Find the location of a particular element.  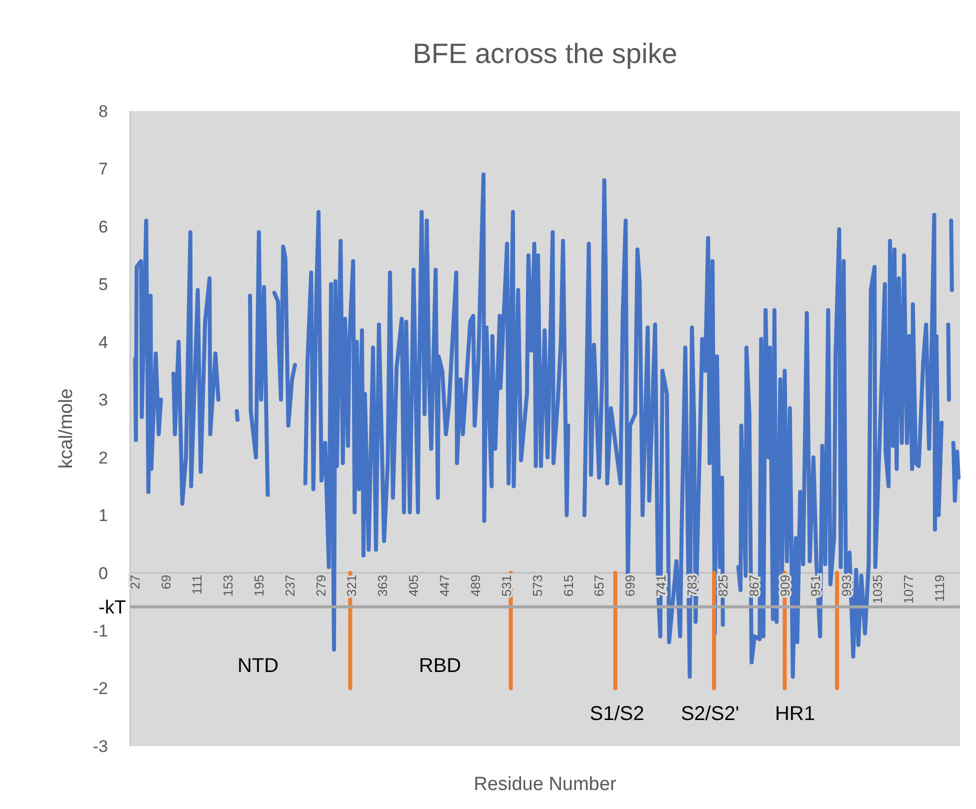

y-axis-title: kcal/mole is located at coordinates (66, 428).